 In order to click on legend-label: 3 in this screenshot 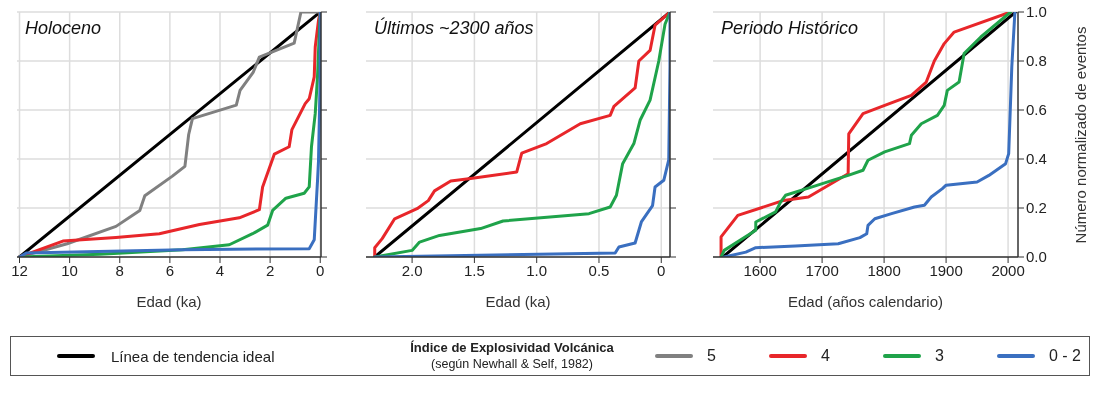, I will do `click(940, 356)`.